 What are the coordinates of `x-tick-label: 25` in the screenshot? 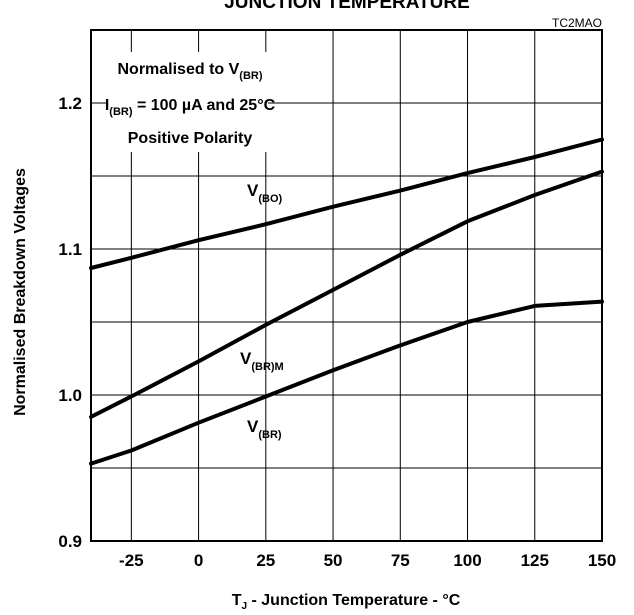 It's located at (265, 560).